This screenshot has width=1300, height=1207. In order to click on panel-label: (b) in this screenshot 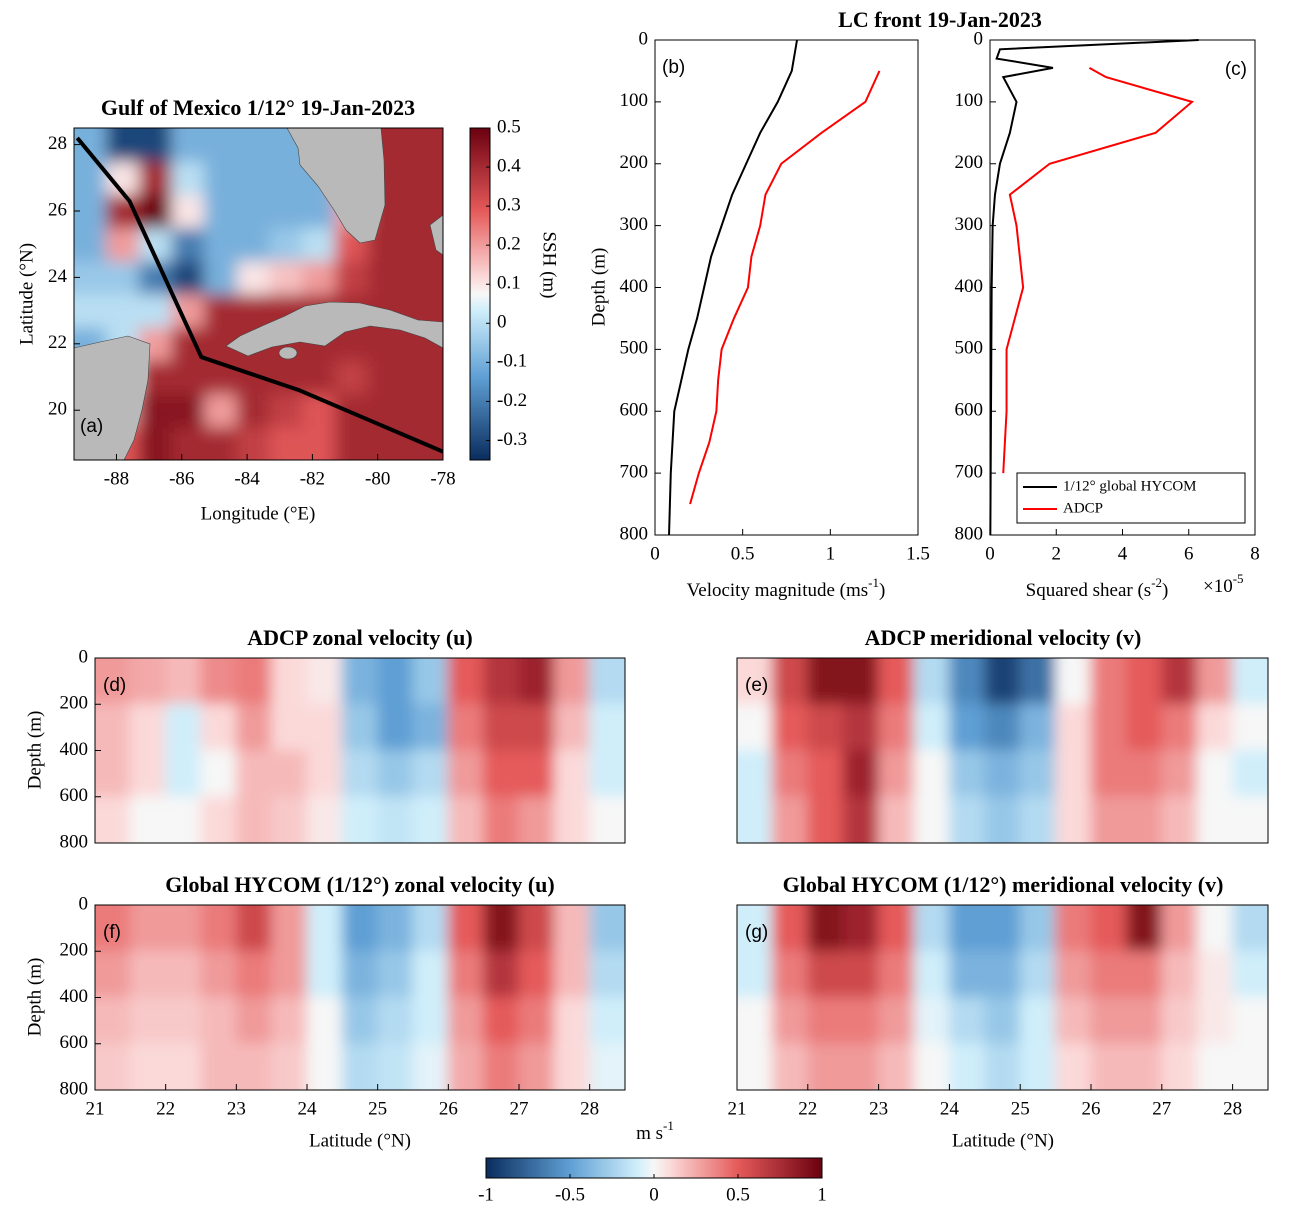, I will do `click(673, 67)`.